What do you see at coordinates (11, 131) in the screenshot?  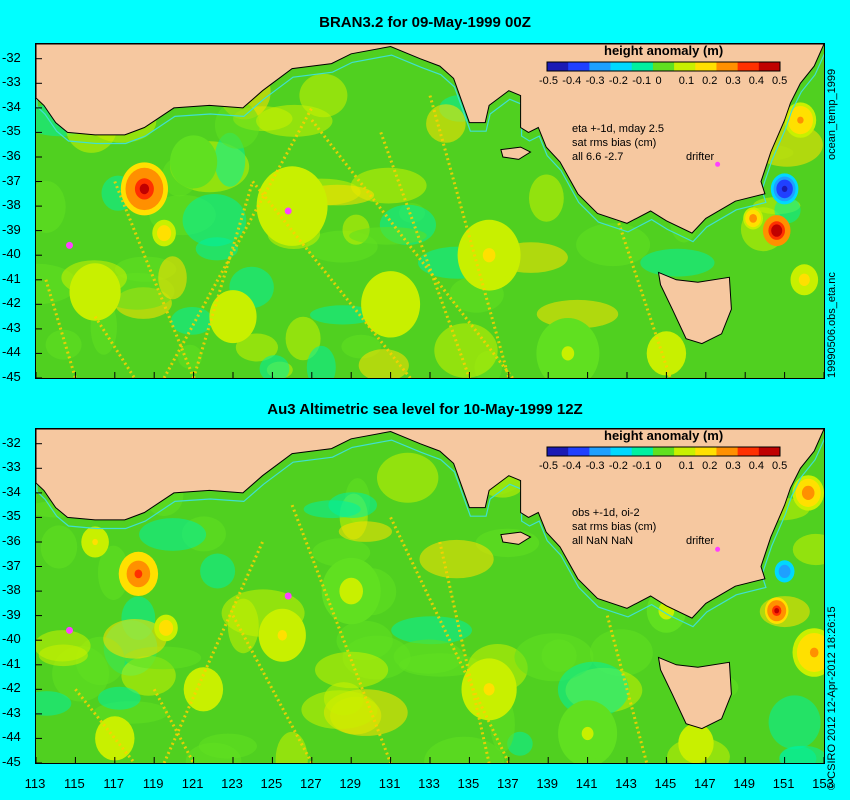 I see `y-tick-label: -35` at bounding box center [11, 131].